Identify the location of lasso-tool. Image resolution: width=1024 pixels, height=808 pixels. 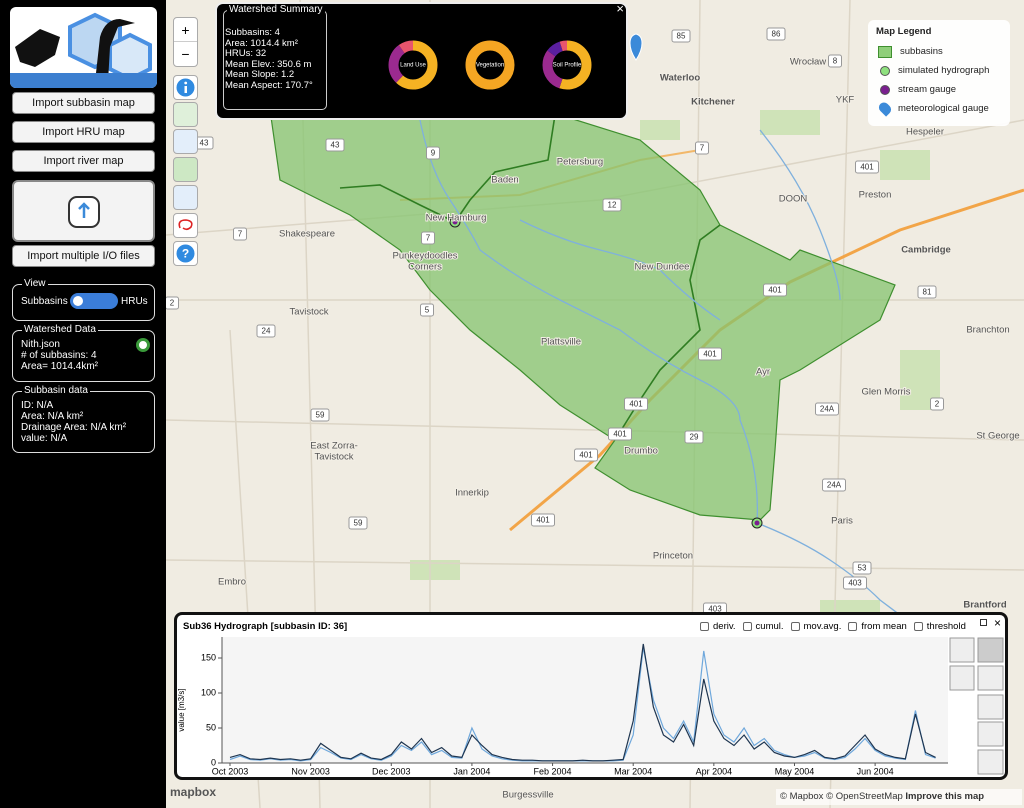
(185, 225).